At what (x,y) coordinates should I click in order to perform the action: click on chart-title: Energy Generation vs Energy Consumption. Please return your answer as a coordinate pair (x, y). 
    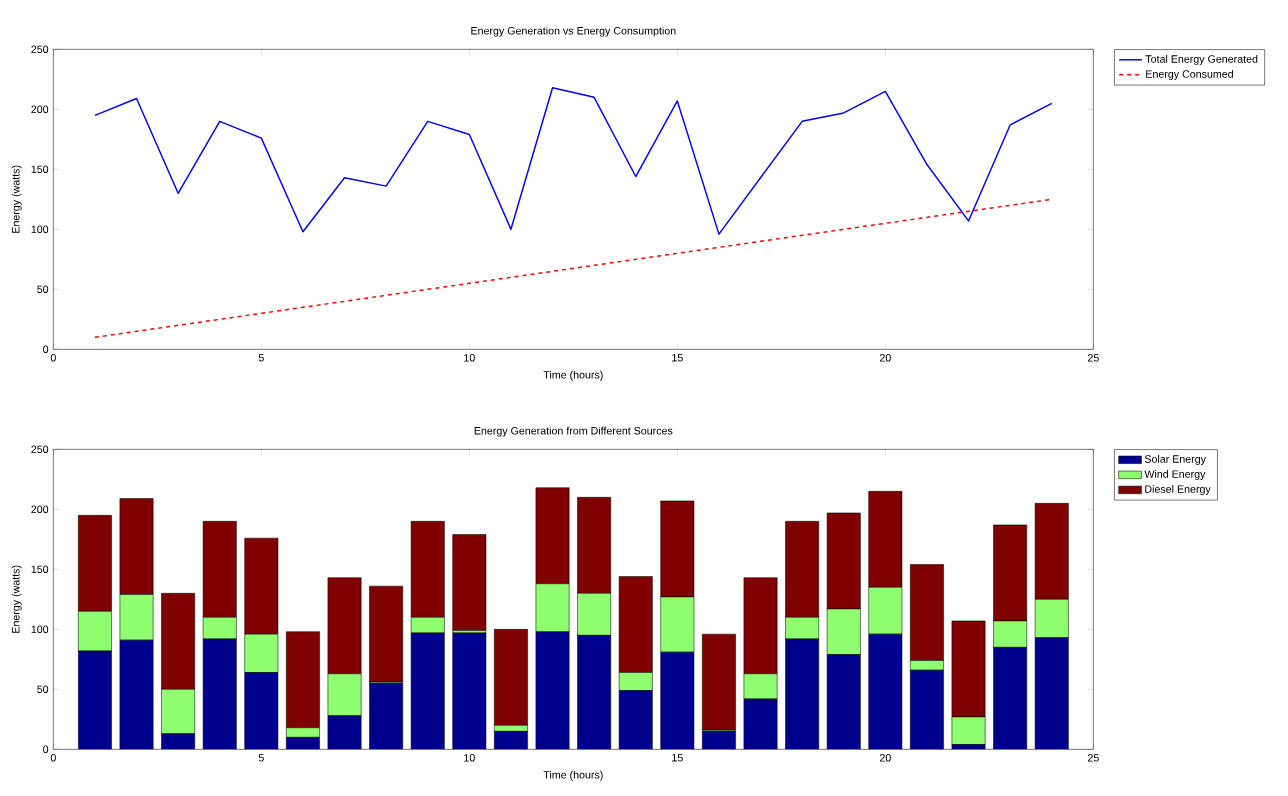
    Looking at the image, I should click on (573, 31).